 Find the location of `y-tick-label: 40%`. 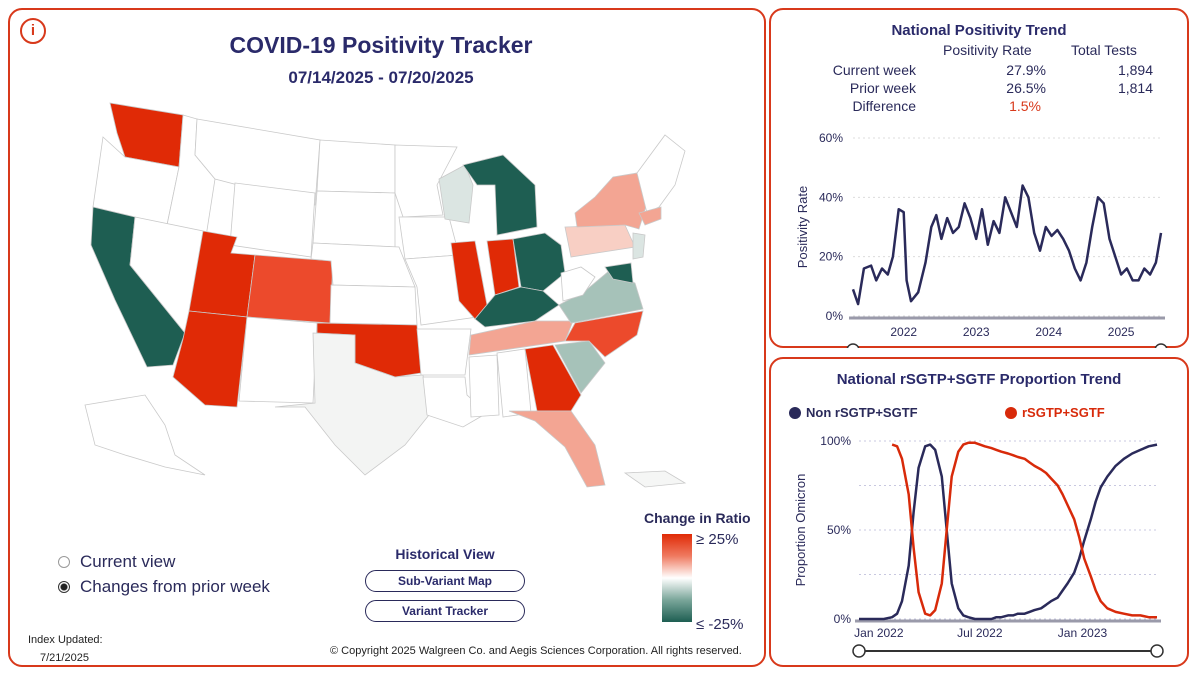

y-tick-label: 40% is located at coordinates (831, 197).